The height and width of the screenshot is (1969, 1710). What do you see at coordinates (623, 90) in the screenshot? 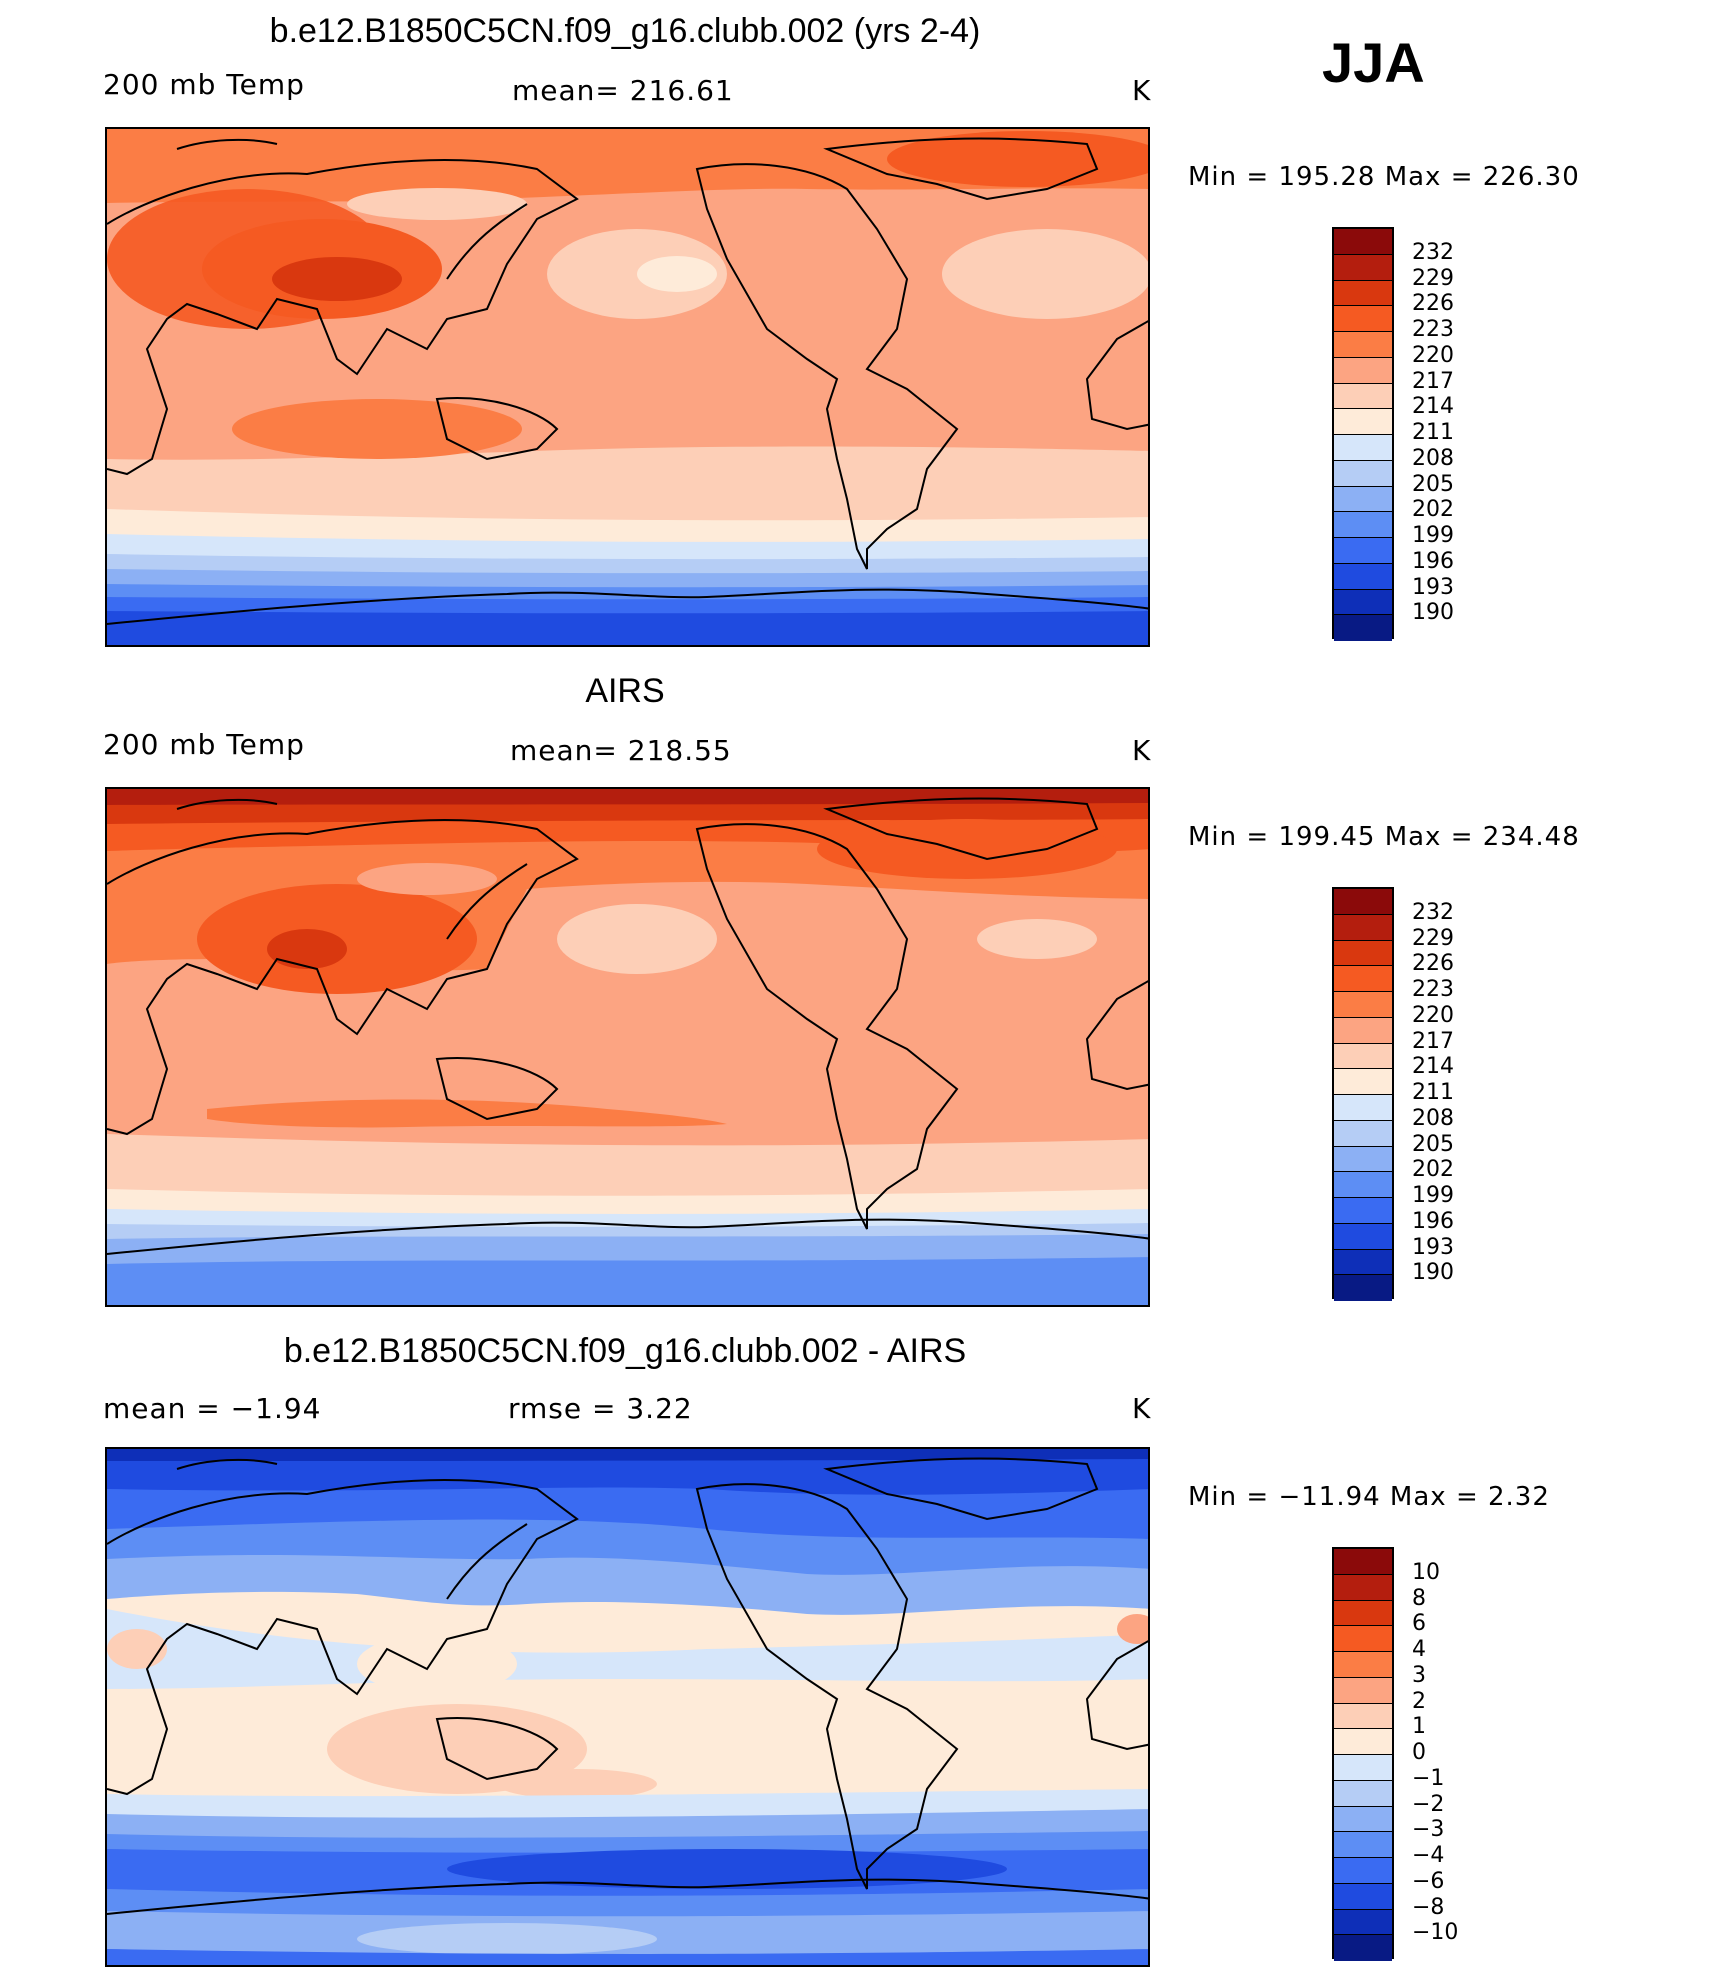
I see `panel-1-mean-label: mean= 216.61` at bounding box center [623, 90].